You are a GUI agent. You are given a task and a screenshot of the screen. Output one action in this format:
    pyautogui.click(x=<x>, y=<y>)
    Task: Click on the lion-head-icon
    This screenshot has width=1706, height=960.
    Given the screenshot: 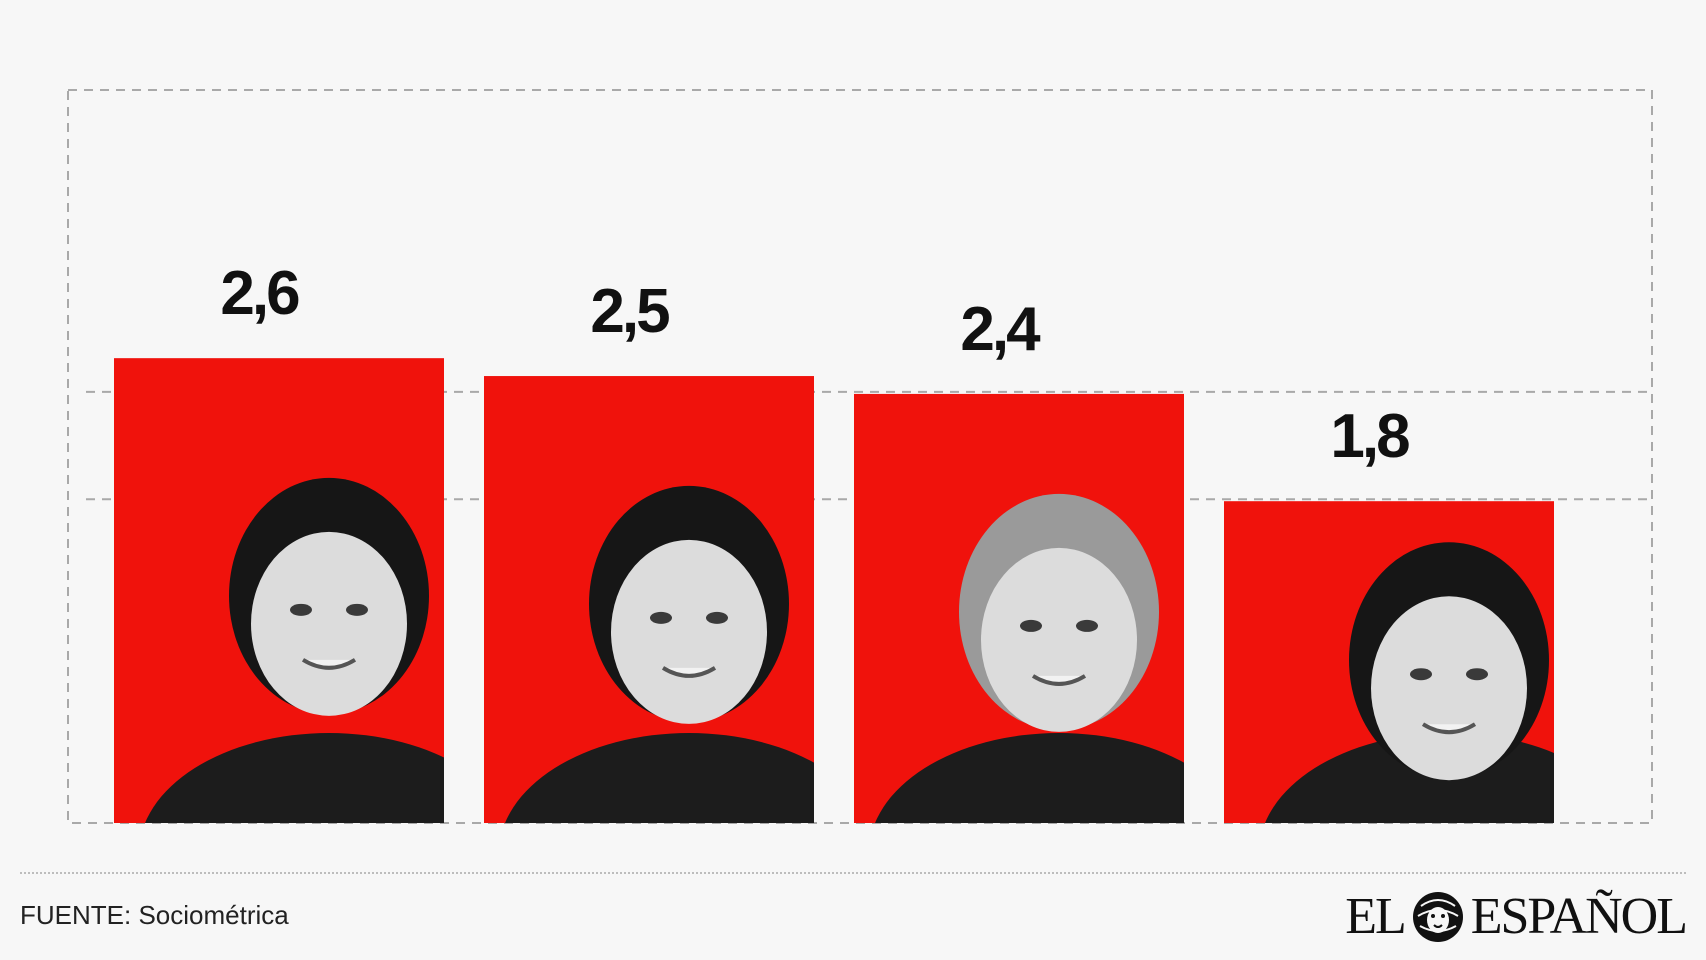 What is the action you would take?
    pyautogui.click(x=1437, y=917)
    